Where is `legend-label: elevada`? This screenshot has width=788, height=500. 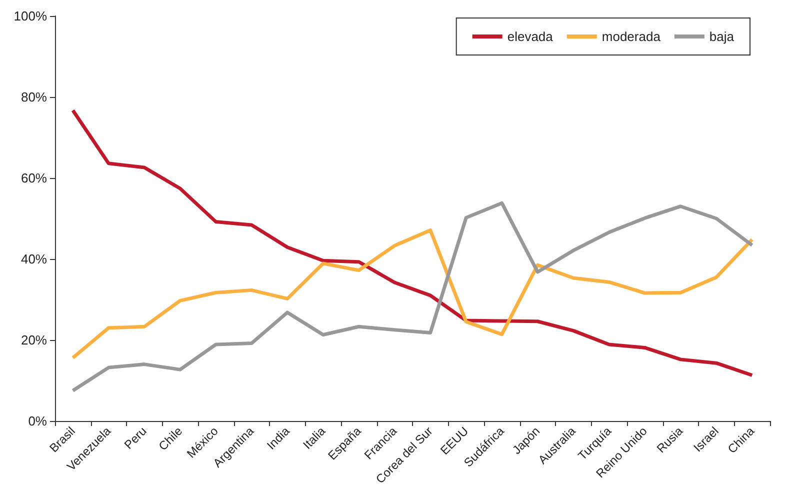 legend-label: elevada is located at coordinates (530, 36).